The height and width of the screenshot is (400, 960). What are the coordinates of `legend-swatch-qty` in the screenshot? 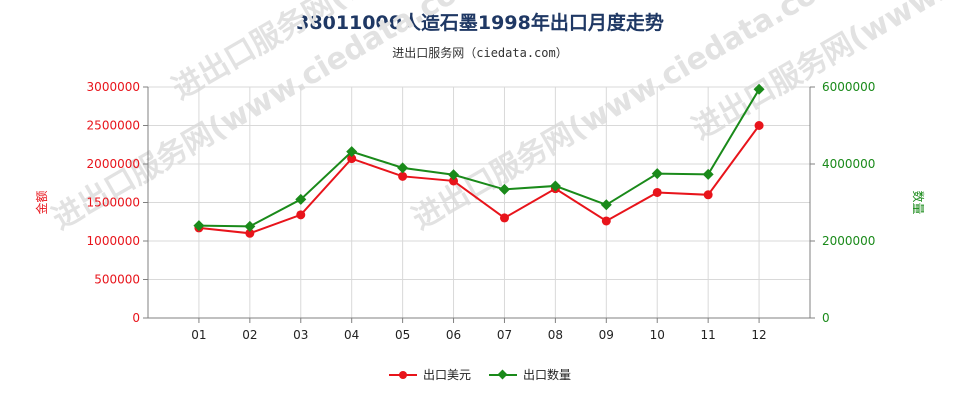 It's located at (503, 374).